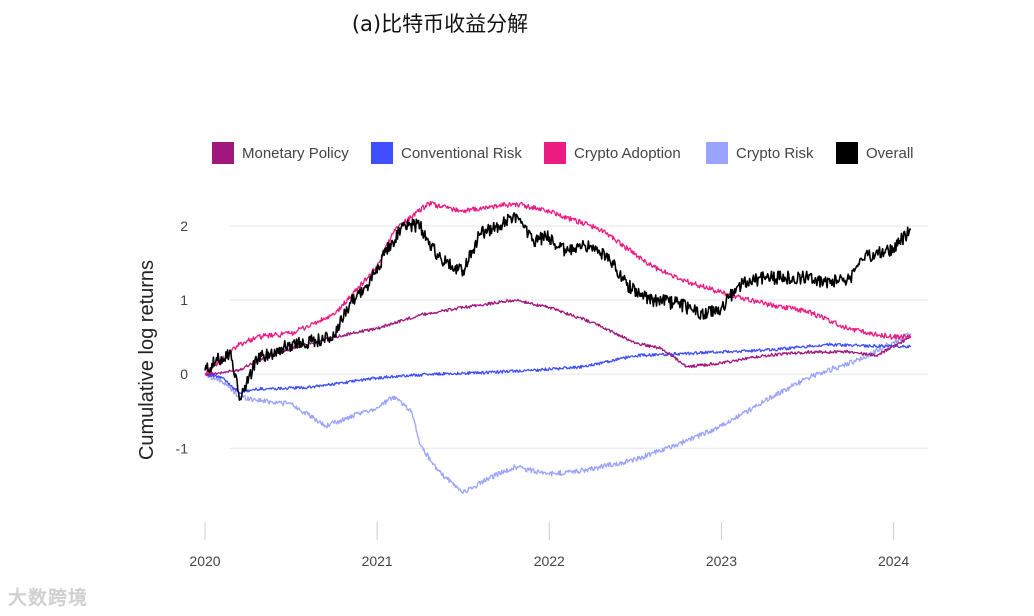 The width and height of the screenshot is (1034, 616). What do you see at coordinates (461, 153) in the screenshot?
I see `legend-label-conventional-risk: Conventional Risk` at bounding box center [461, 153].